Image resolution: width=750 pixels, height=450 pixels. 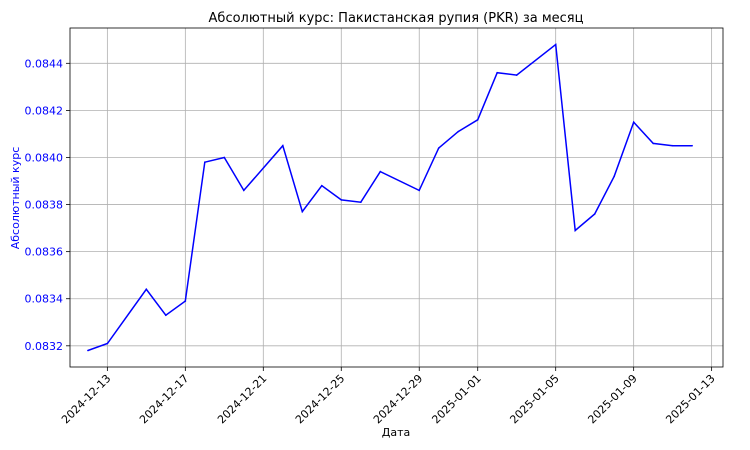 What do you see at coordinates (44, 252) in the screenshot?
I see `y-tick-label: 0.0836` at bounding box center [44, 252].